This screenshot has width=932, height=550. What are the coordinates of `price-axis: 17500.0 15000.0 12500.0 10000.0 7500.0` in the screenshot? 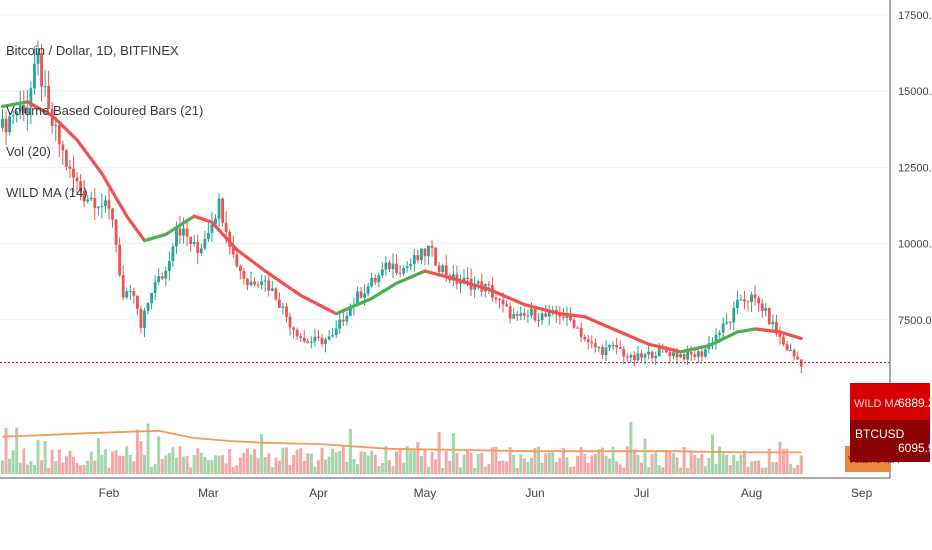 It's located at (915, 168).